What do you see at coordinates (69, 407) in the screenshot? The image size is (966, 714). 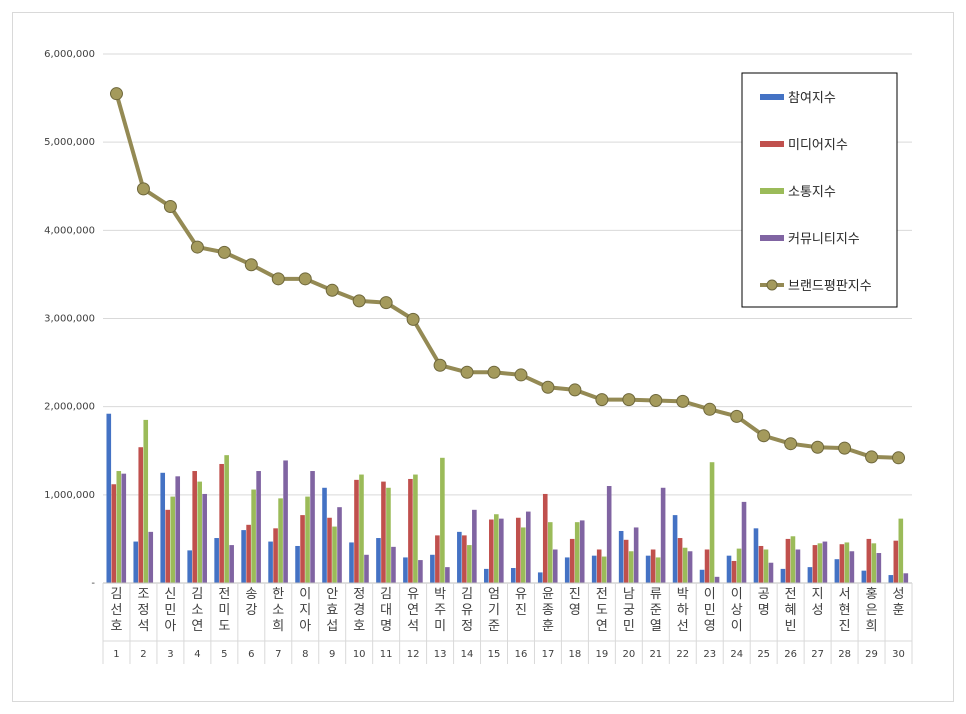 I see `y-tick-label: 2,000,000` at bounding box center [69, 407].